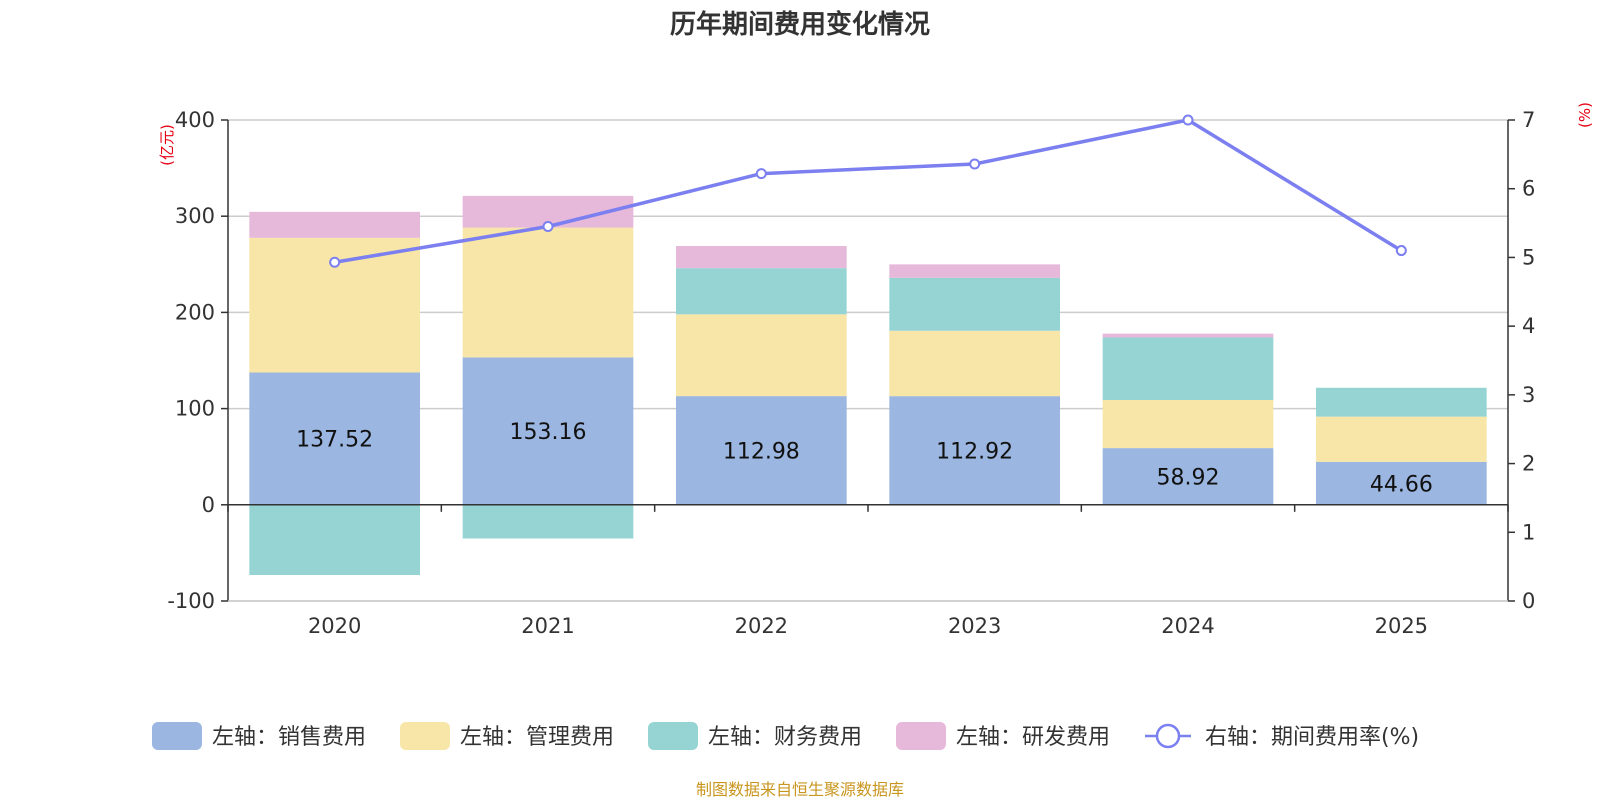 This screenshot has width=1600, height=800. Describe the element at coordinates (195, 120) in the screenshot. I see `left-tick-label: 400` at that location.